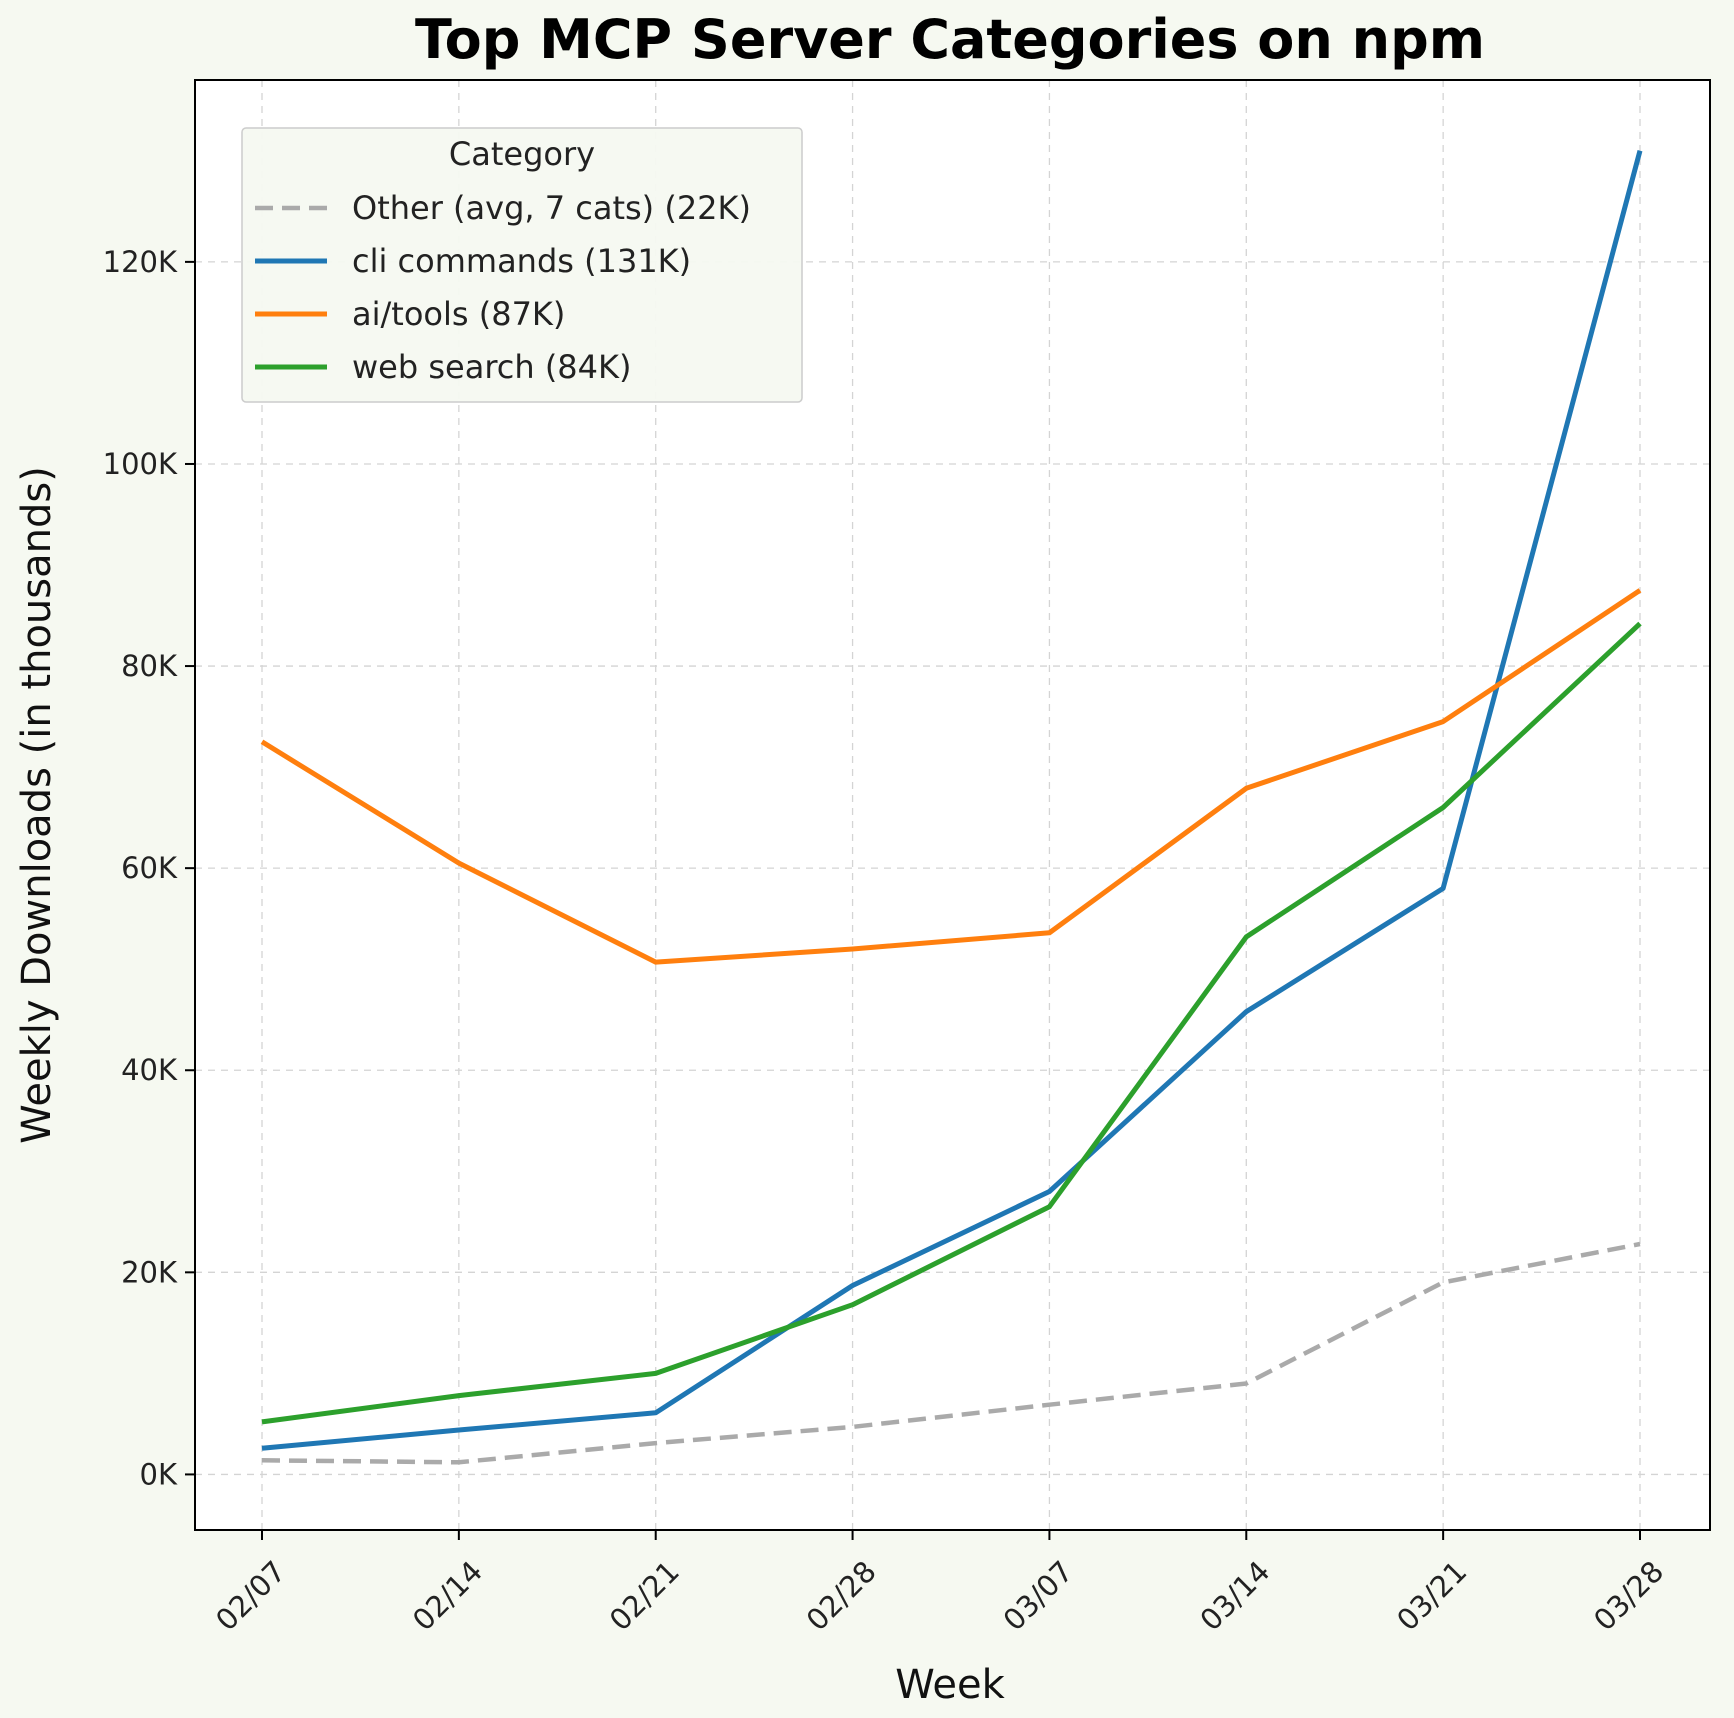 This screenshot has height=1718, width=1734. I want to click on legend-box, so click(522, 265).